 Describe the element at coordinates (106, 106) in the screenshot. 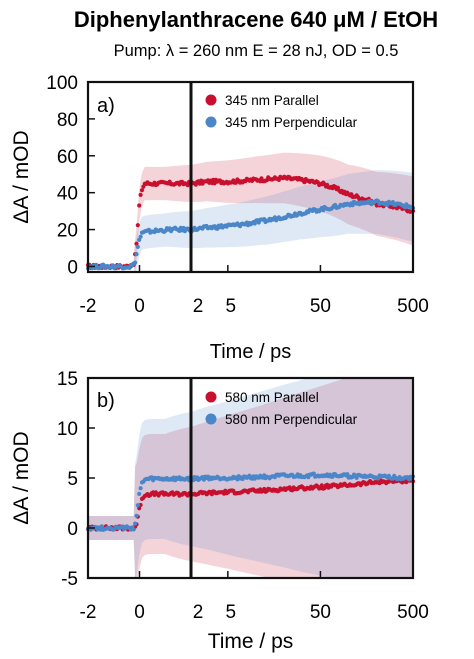

I see `panel-label: a)` at that location.